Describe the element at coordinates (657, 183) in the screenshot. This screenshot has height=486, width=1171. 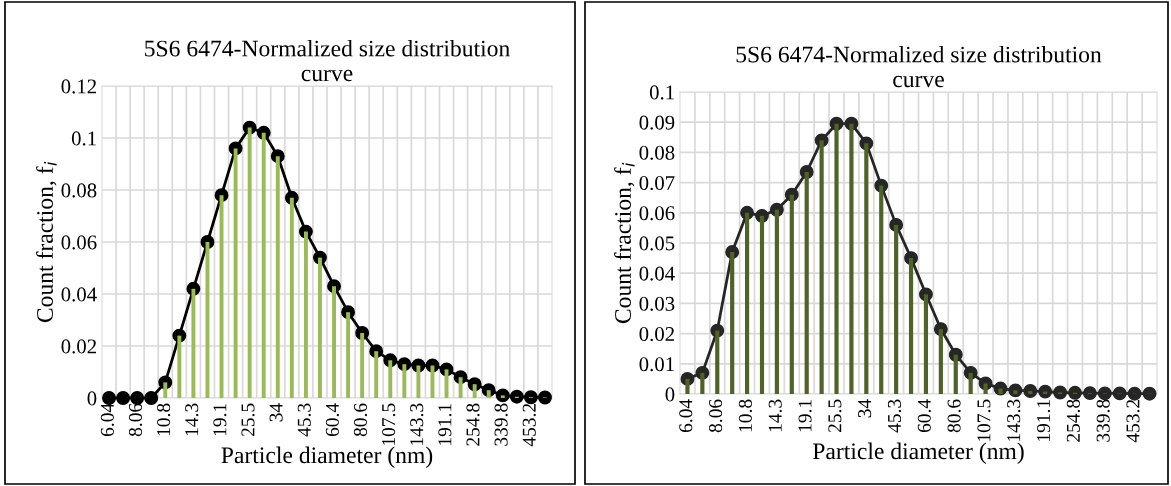
I see `y-tick-label: 0.07` at that location.